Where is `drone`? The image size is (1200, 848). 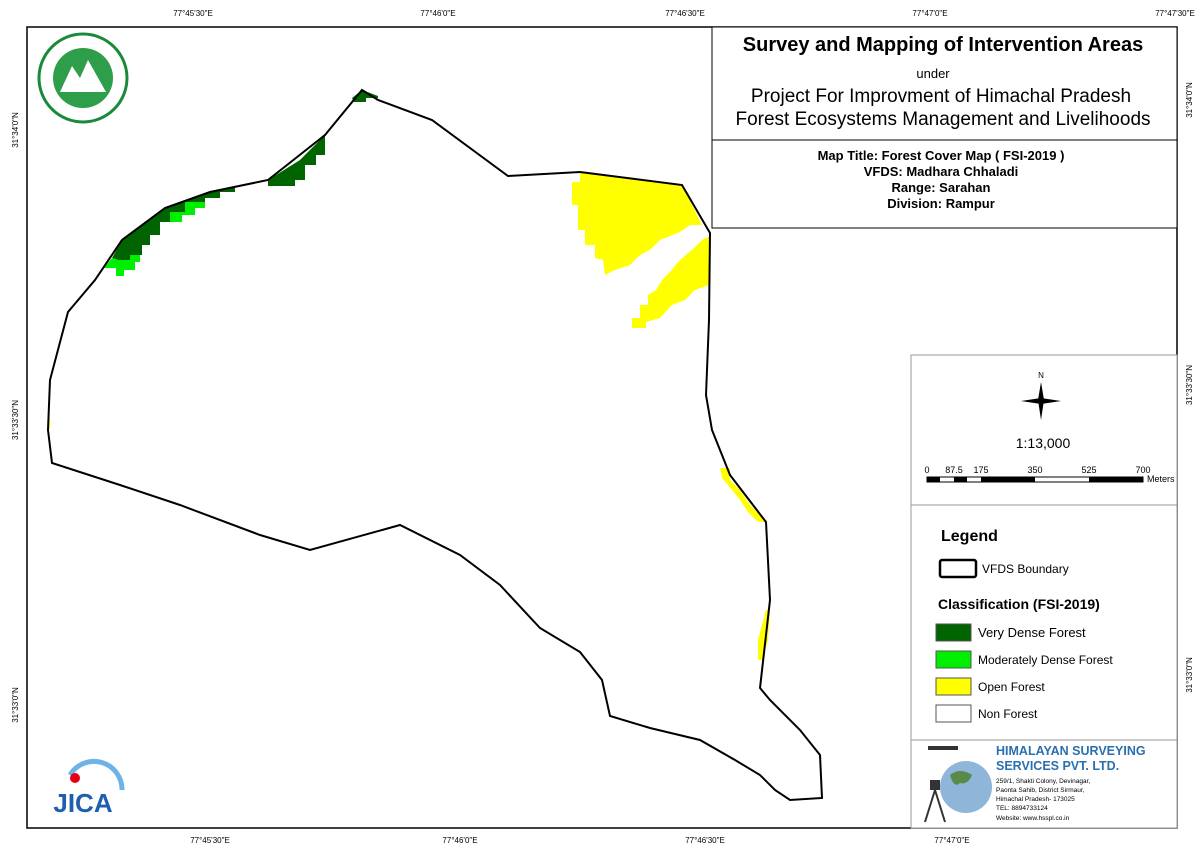 drone is located at coordinates (943, 748).